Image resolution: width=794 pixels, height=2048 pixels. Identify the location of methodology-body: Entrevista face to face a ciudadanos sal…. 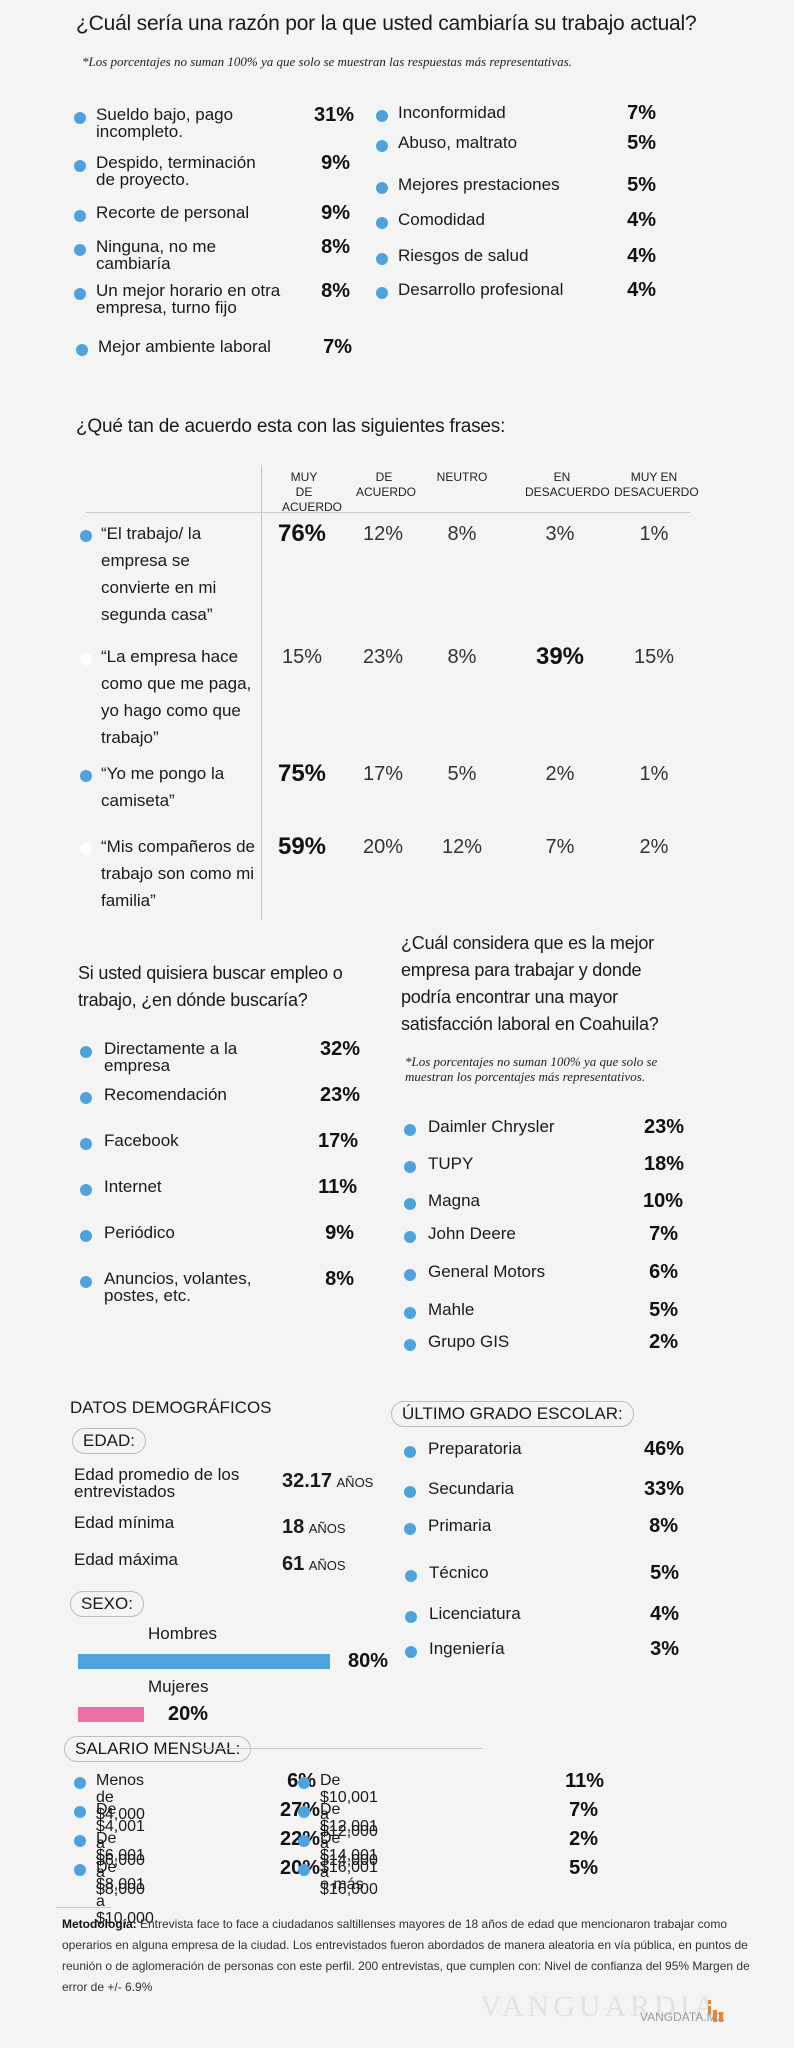
(406, 1955).